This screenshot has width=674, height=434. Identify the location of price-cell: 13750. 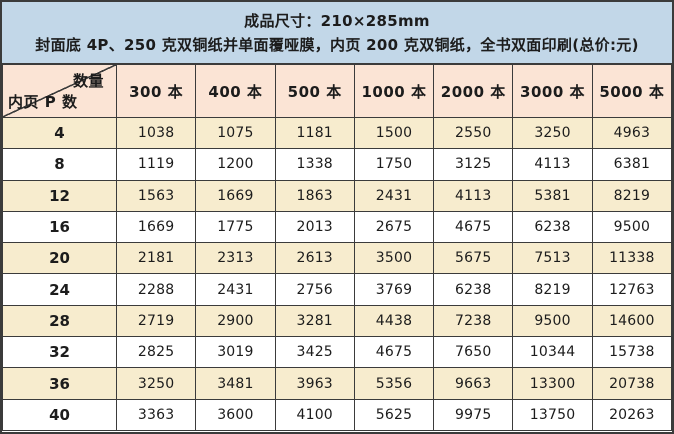
(552, 415).